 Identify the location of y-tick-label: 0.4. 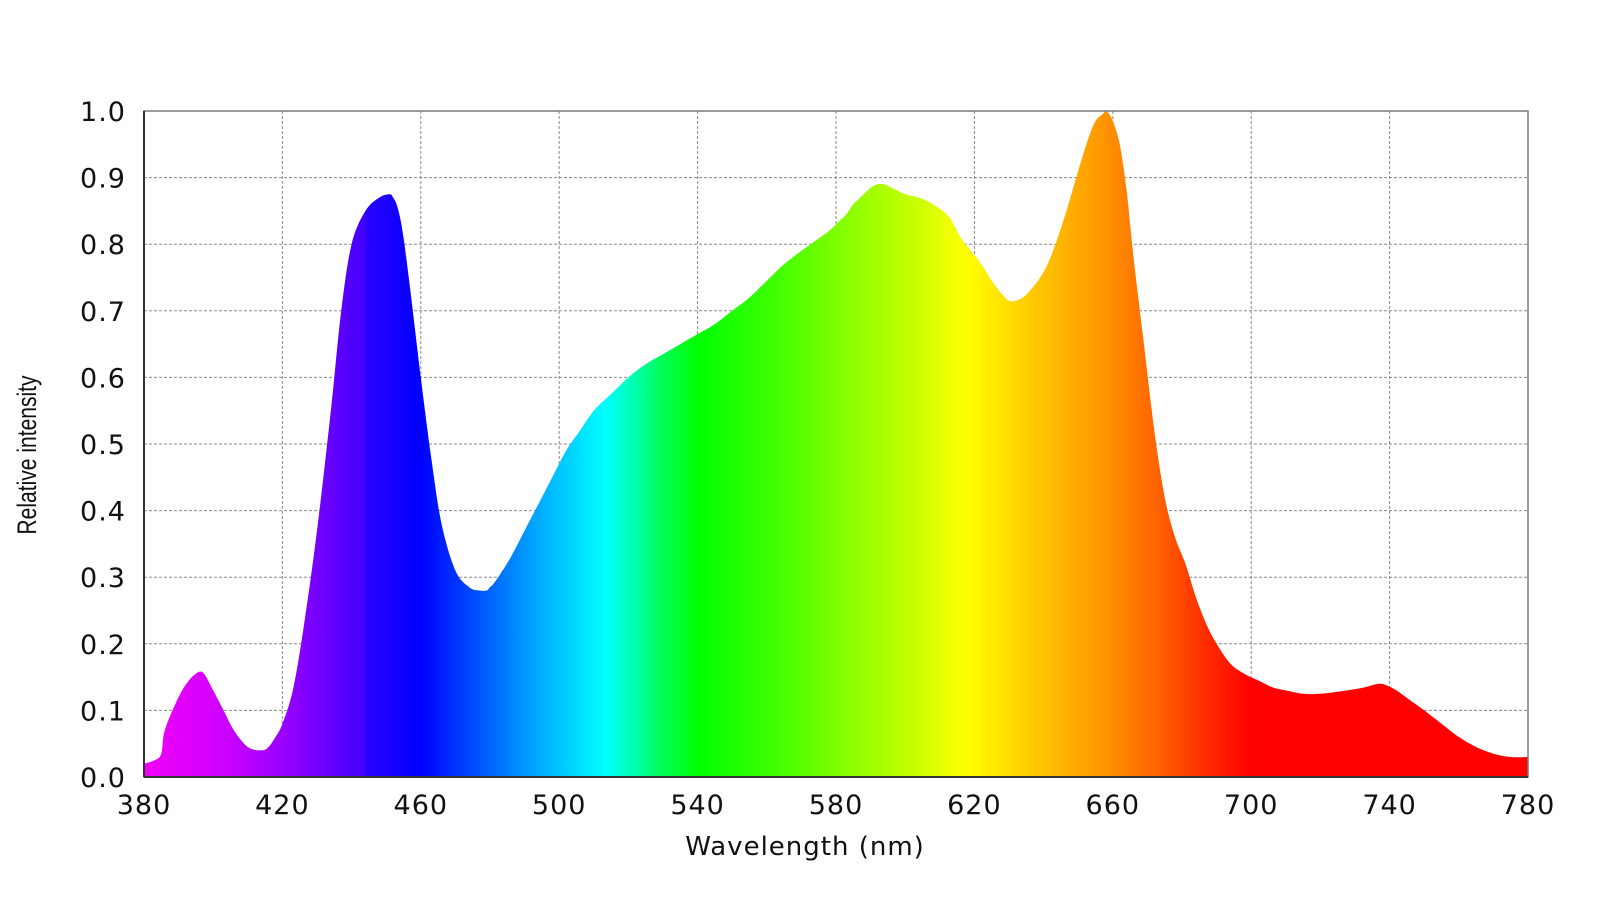
(103, 512).